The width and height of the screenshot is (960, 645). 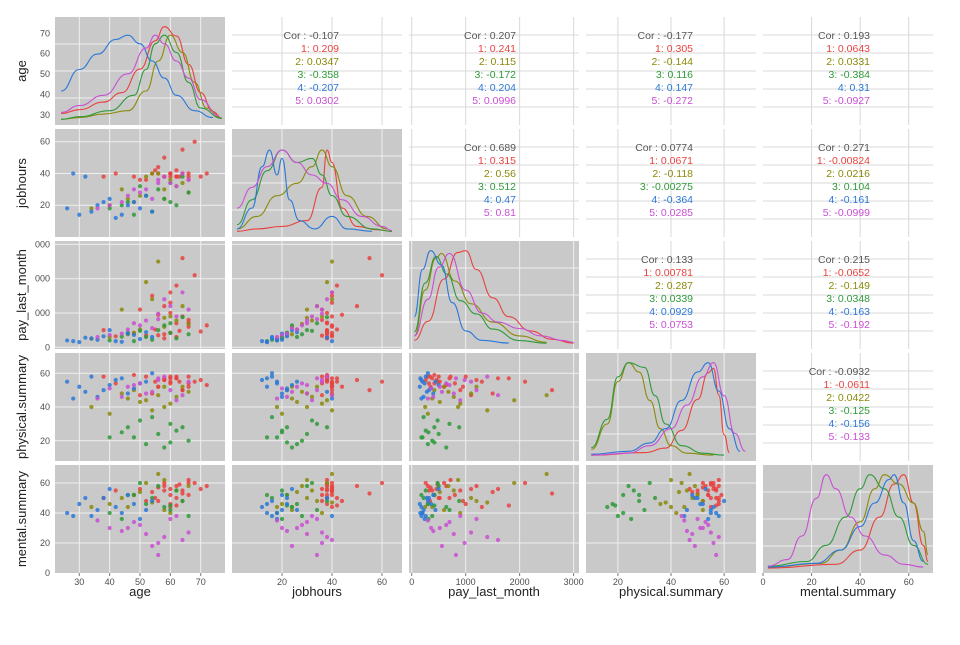 I want to click on y-tick-label: 60, so click(x=45, y=142).